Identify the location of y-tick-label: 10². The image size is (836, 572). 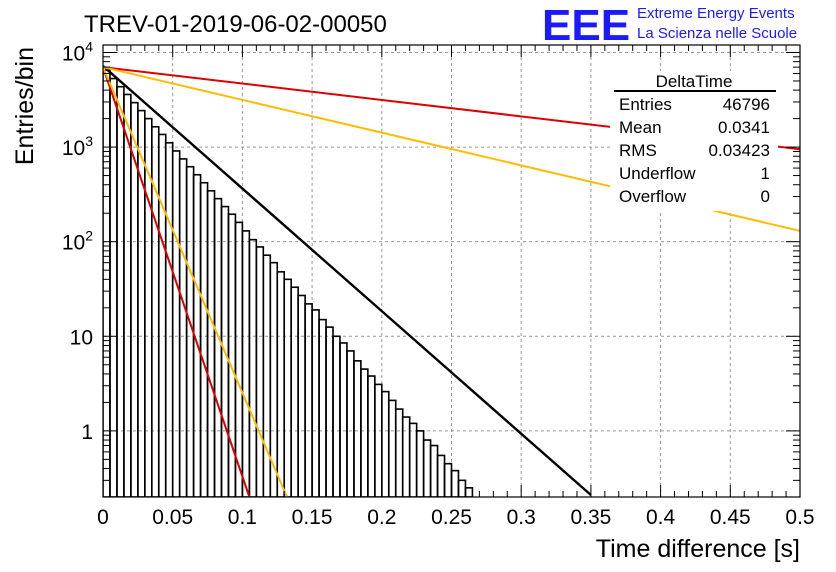
(77, 241).